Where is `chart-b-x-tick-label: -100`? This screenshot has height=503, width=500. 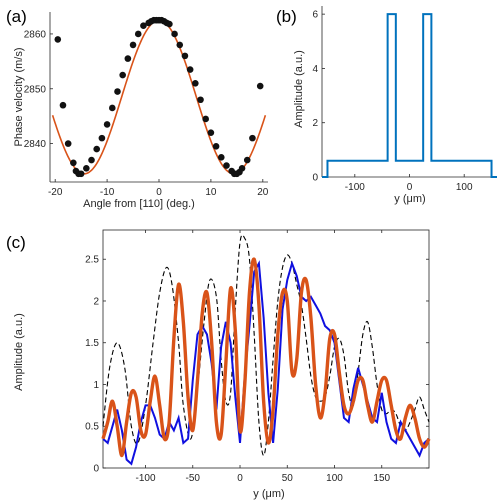
chart-b-x-tick-label: -100 is located at coordinates (355, 187).